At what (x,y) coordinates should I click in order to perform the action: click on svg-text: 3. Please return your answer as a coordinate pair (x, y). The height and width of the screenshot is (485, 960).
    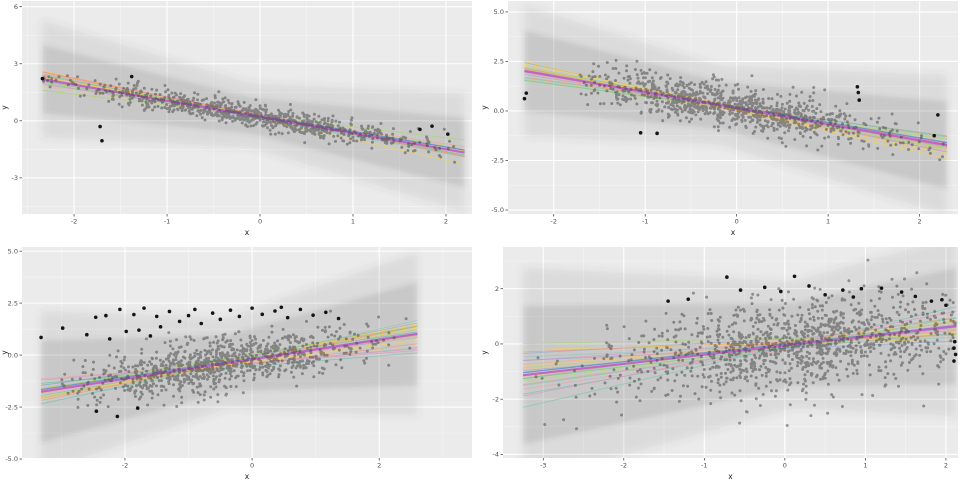
    Looking at the image, I should click on (16, 64).